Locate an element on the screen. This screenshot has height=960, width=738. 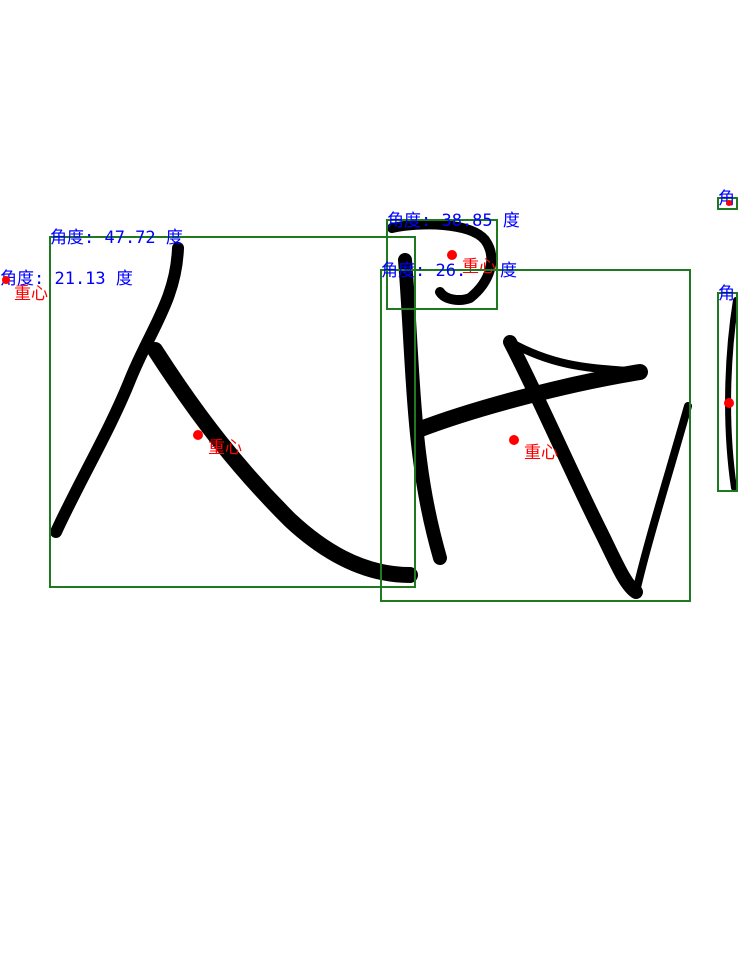
region-far-left-fragment: 角度: 21.13 度 重心 is located at coordinates (66, 286).